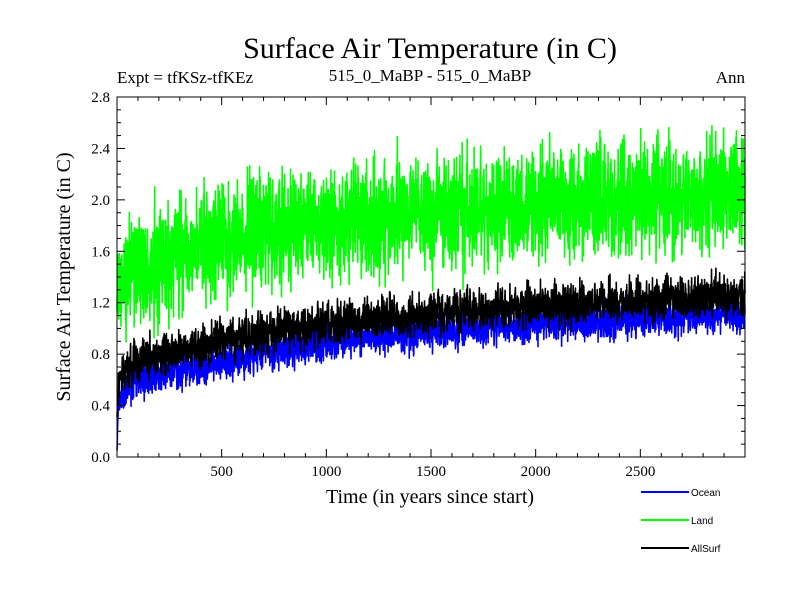 The width and height of the screenshot is (800, 600). What do you see at coordinates (430, 48) in the screenshot?
I see `chart-title: Surface Air Temperature (in C)` at bounding box center [430, 48].